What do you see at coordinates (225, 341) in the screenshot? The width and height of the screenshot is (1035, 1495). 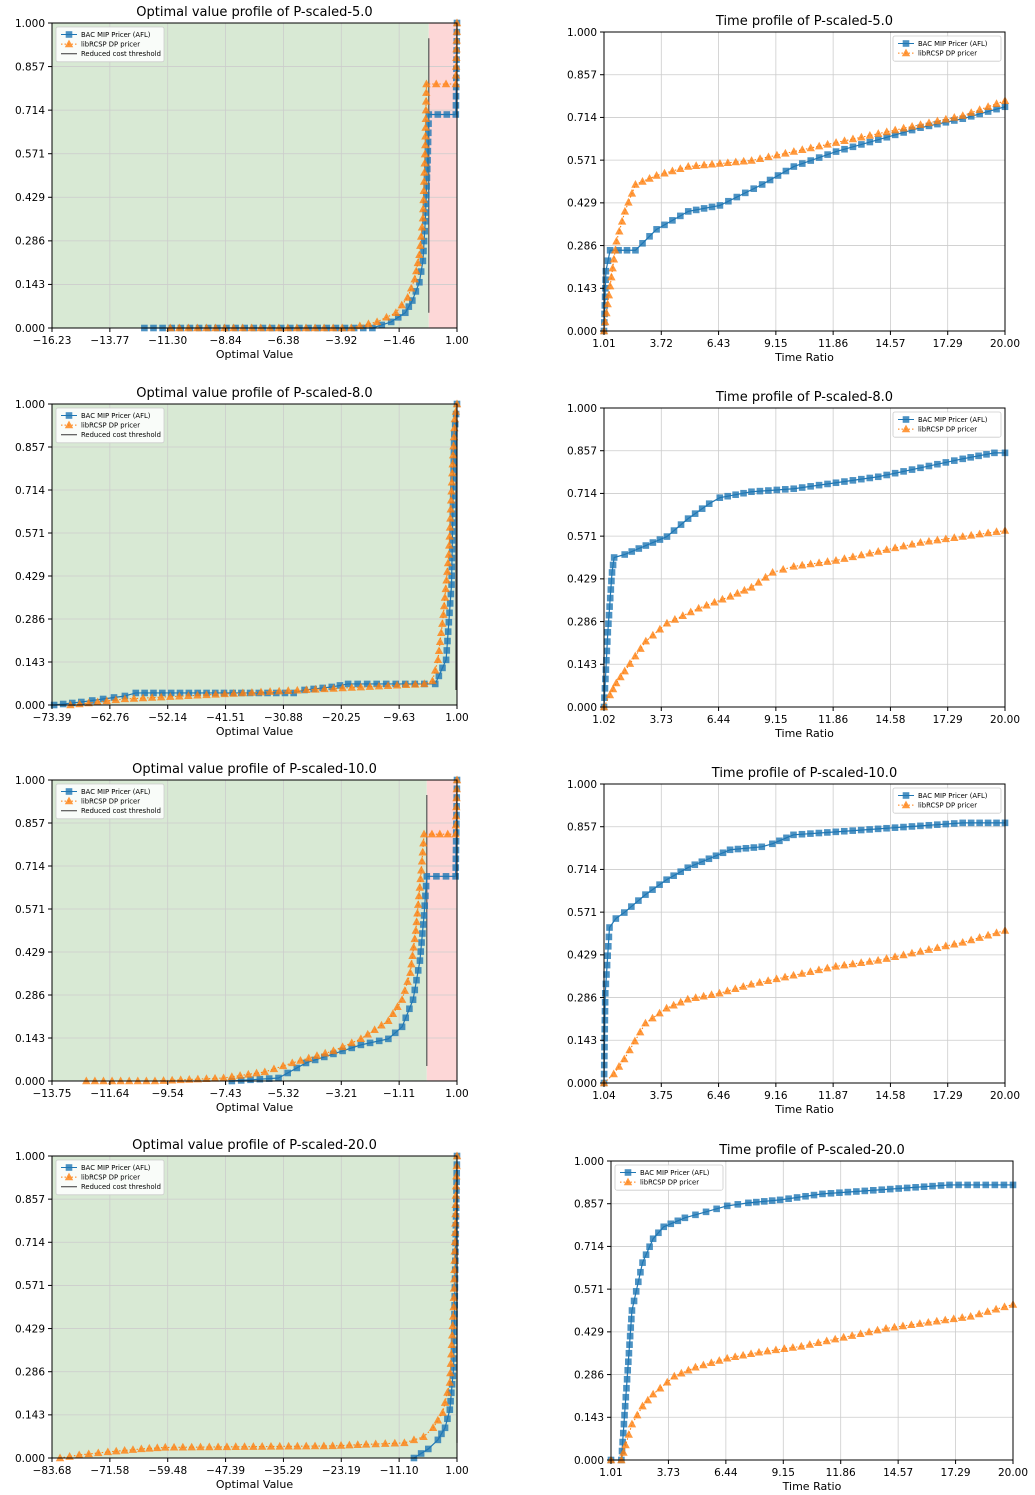 I see `x-tick-label: −8.84` at bounding box center [225, 341].